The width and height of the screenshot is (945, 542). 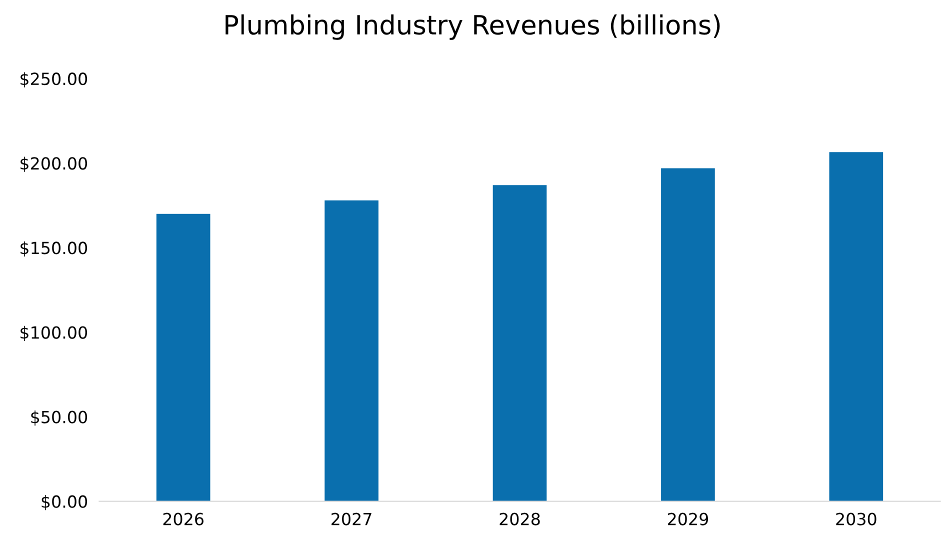 I want to click on x-tick-label: 2026, so click(x=183, y=519).